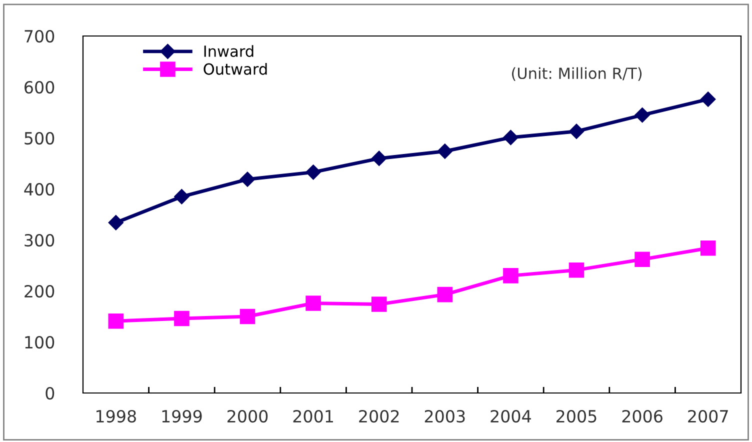  I want to click on y-tick-label: 400, so click(39, 189).